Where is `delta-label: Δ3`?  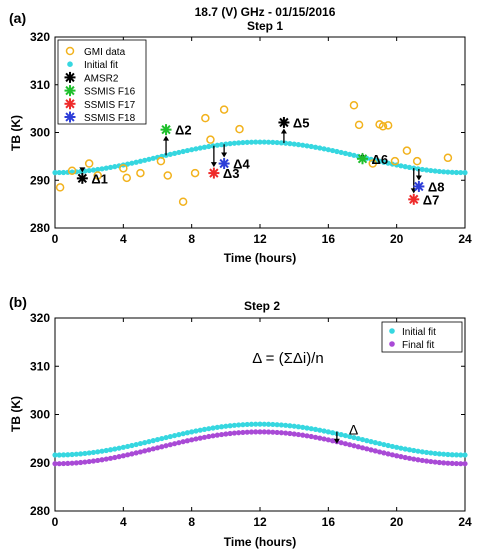
delta-label: Δ3 is located at coordinates (231, 173).